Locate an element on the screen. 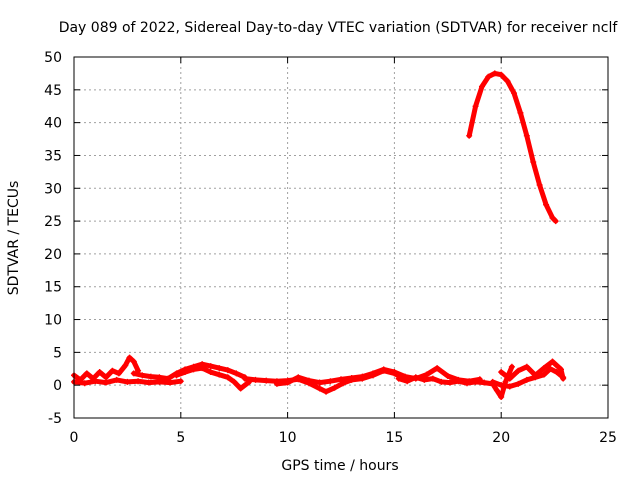 The width and height of the screenshot is (640, 480). x-tick-label: 0 is located at coordinates (74, 438).